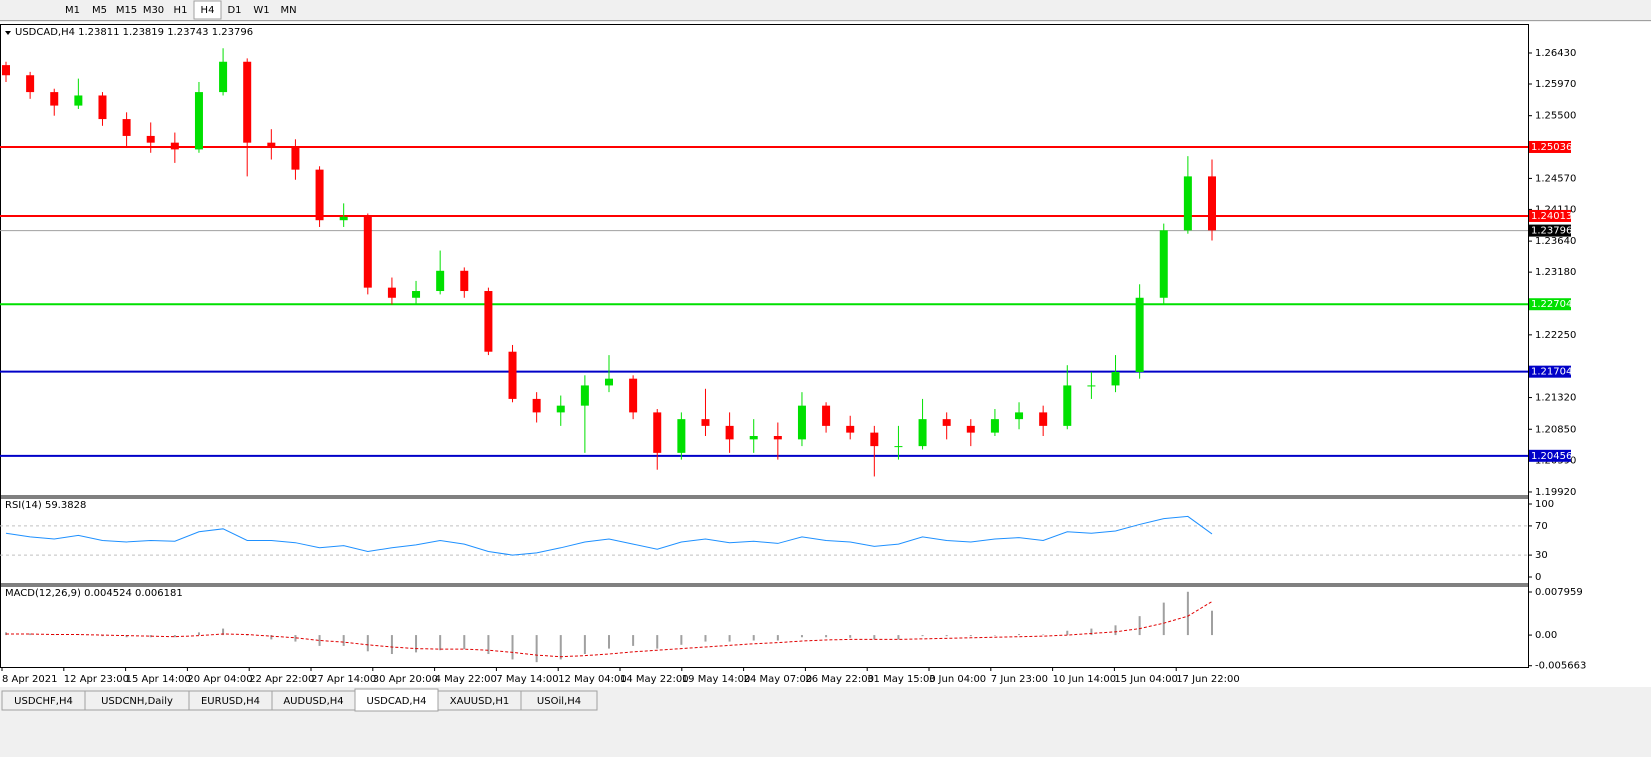  I want to click on timeframe-button: W1, so click(261, 10).